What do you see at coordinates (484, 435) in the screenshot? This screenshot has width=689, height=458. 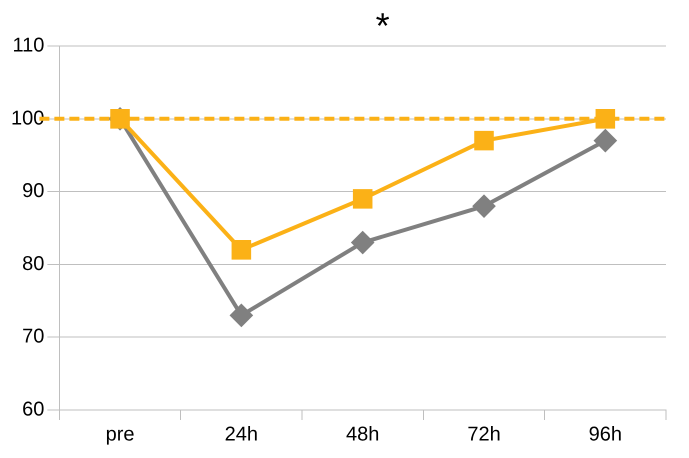 I see `x-tick-label: 72h` at bounding box center [484, 435].